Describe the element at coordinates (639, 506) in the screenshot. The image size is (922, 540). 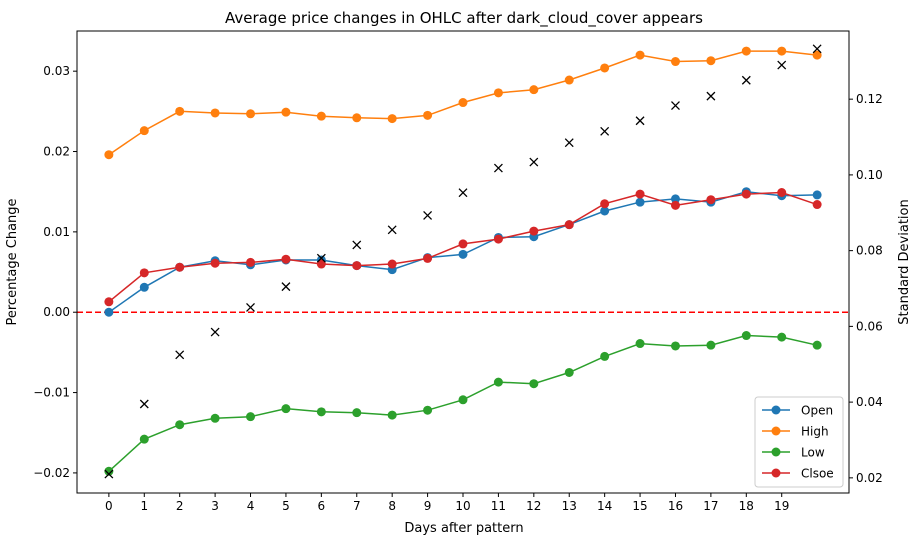
I see `x-tick-label: 15` at that location.